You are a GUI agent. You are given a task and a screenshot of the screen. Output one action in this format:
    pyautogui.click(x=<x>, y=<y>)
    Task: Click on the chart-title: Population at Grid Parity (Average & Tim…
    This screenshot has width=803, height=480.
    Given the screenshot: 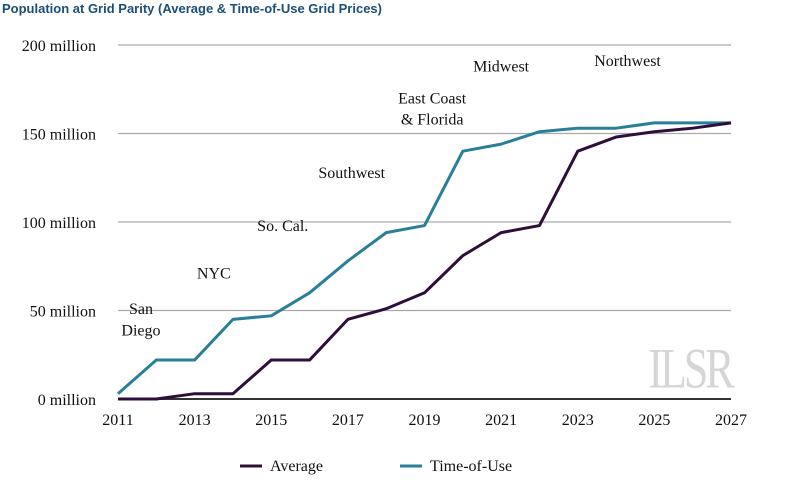 What is the action you would take?
    pyautogui.click(x=192, y=8)
    